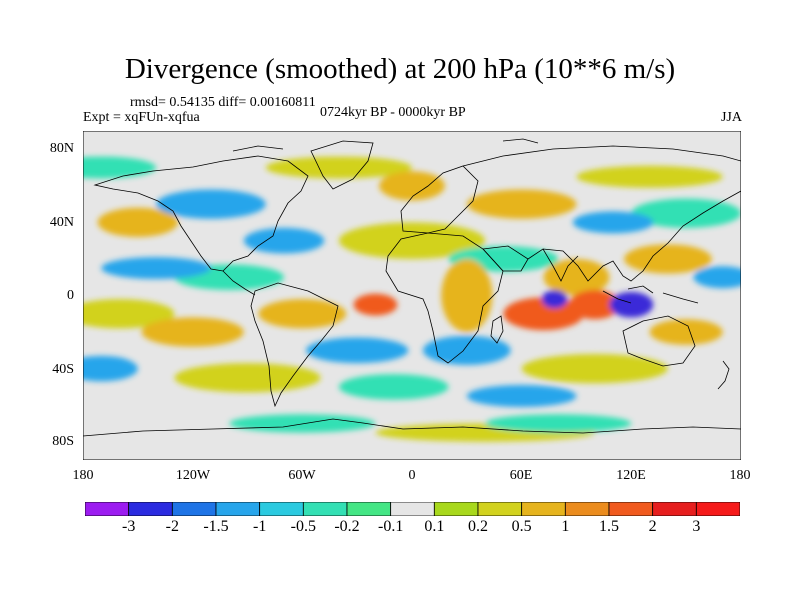 The height and width of the screenshot is (600, 800). What do you see at coordinates (347, 526) in the screenshot?
I see `colorbar-label-5: -0.2` at bounding box center [347, 526].